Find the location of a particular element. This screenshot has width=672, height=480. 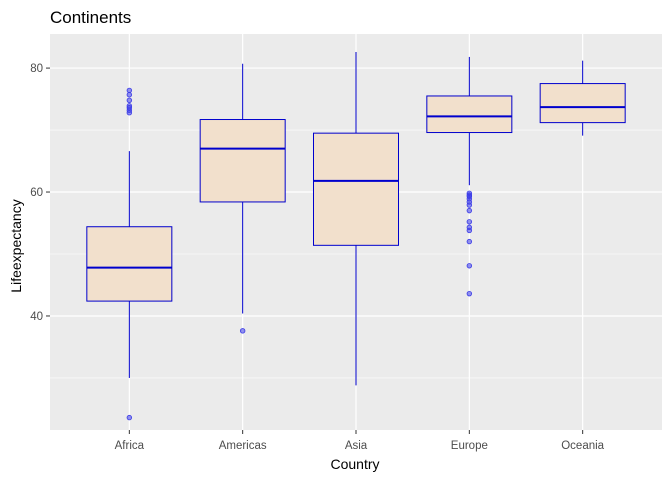

x-tick-label: Asia is located at coordinates (356, 446).